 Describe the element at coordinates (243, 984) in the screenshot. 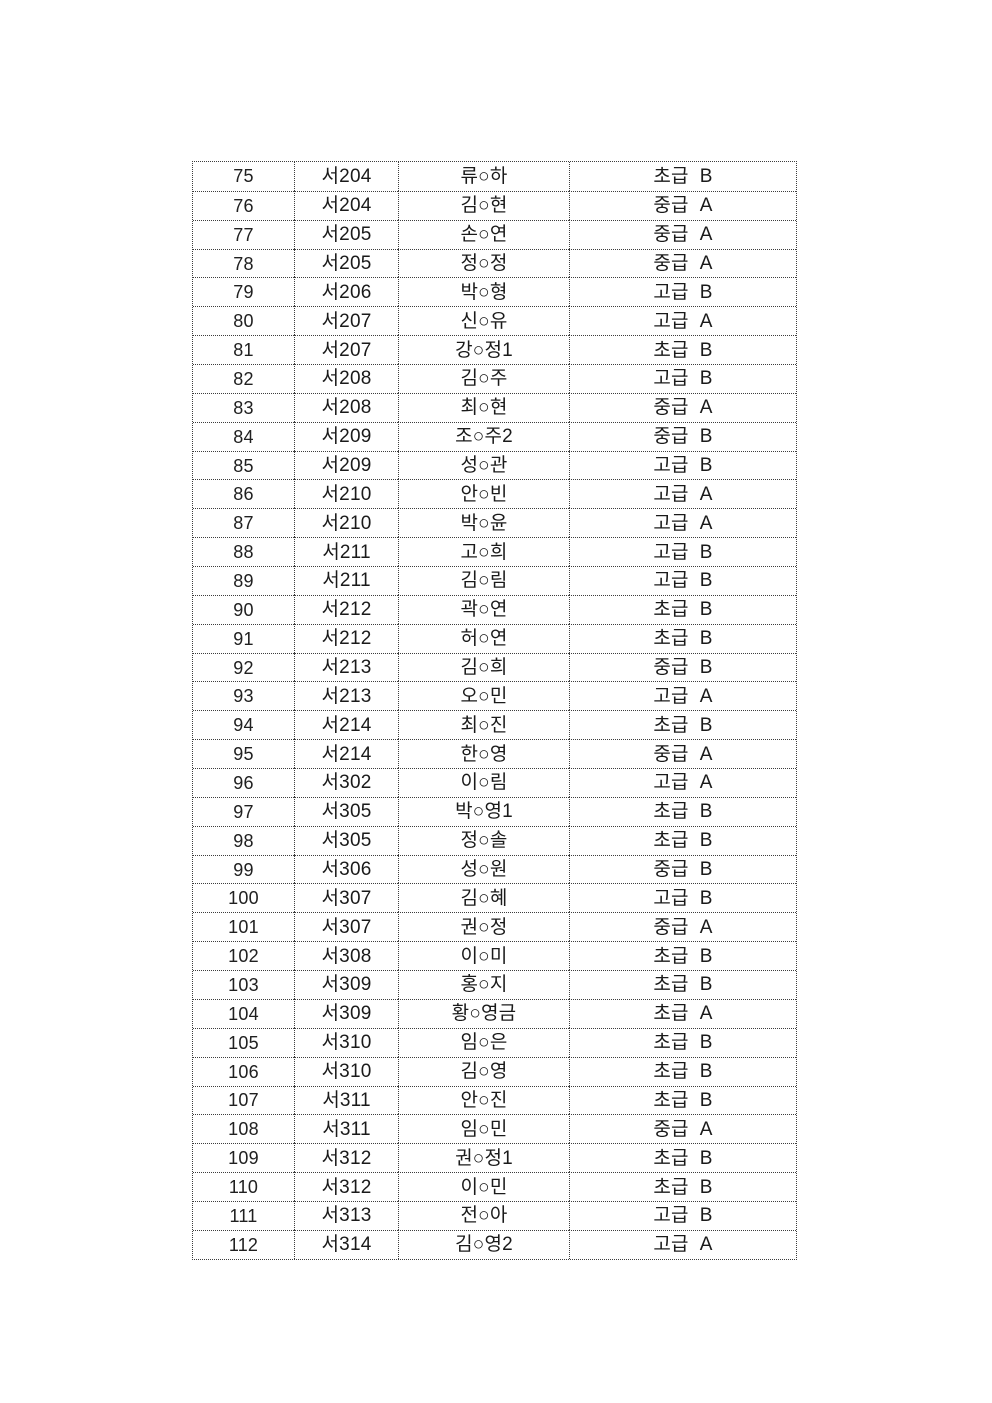

I see `row-number-cell: 103` at that location.